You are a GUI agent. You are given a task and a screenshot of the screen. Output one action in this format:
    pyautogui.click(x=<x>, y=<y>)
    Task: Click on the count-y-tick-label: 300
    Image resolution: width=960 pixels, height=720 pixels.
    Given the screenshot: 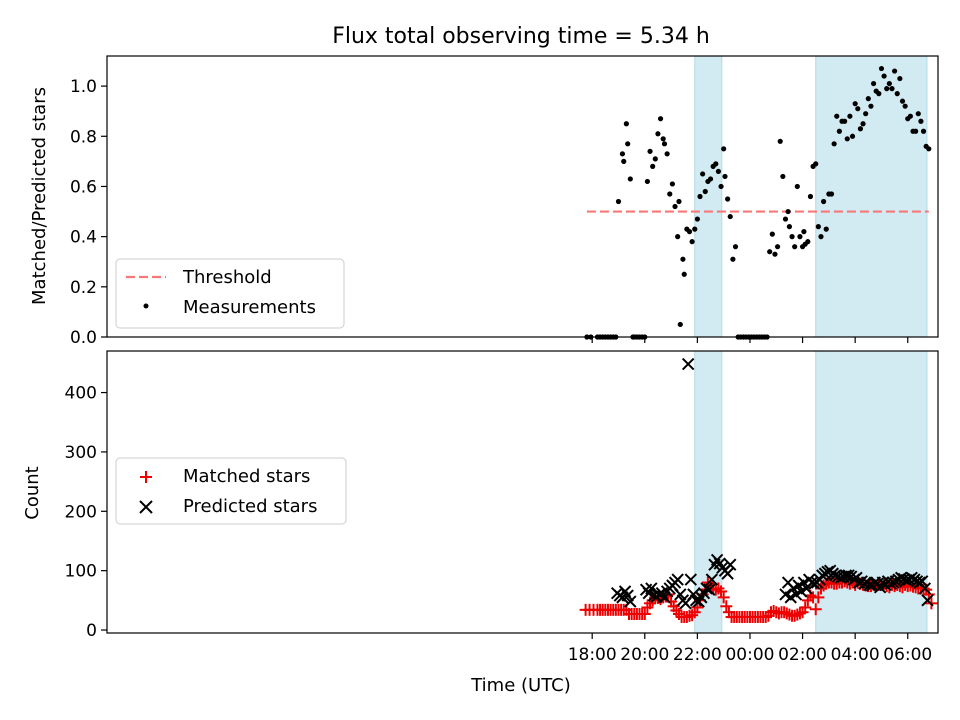 What is the action you would take?
    pyautogui.click(x=81, y=453)
    